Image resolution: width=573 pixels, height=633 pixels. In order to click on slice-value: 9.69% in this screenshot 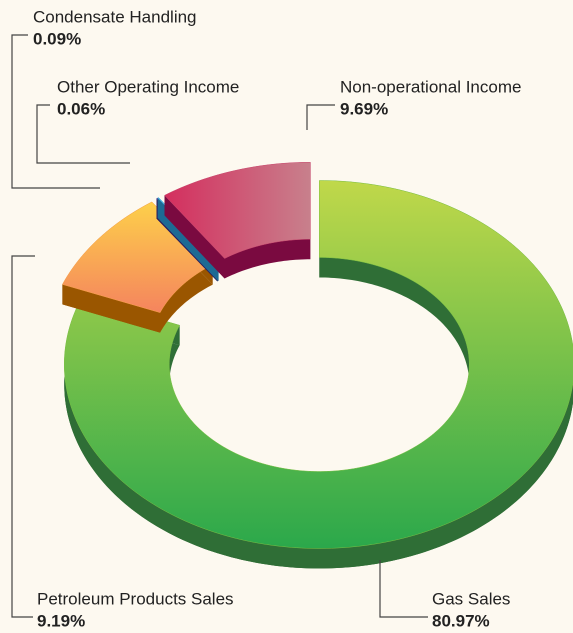, I will do `click(364, 108)`.